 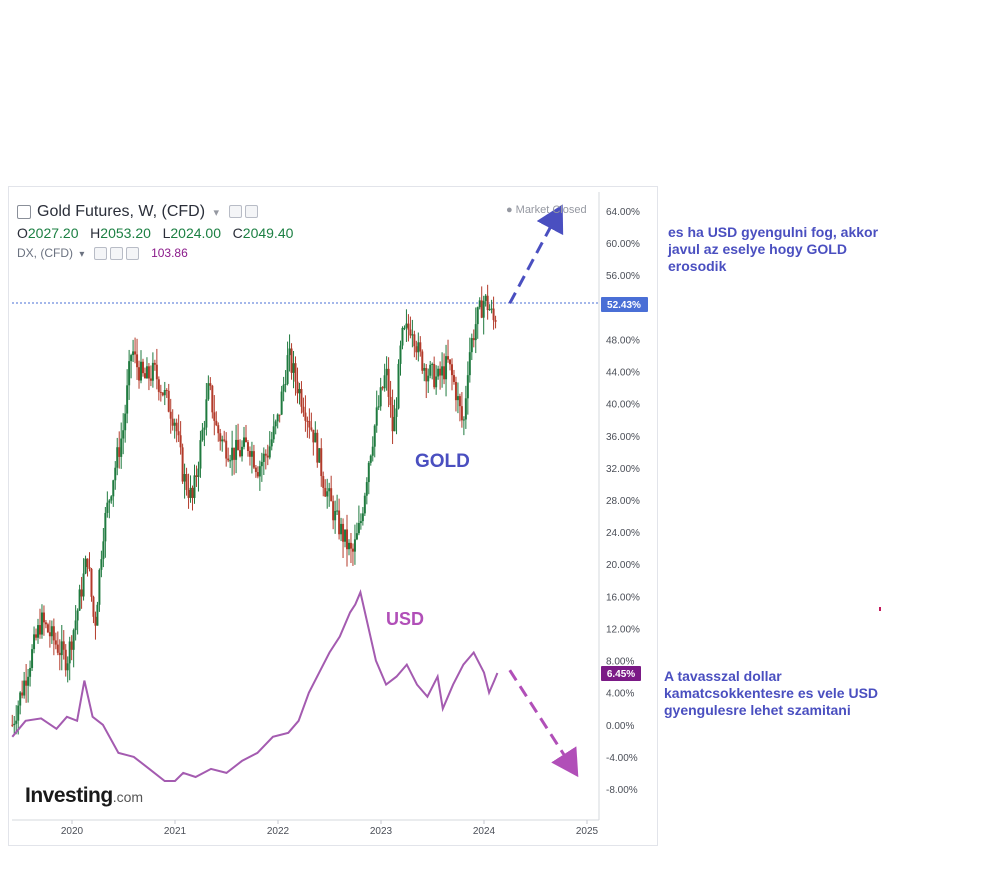 I want to click on y-tick-label: -4.00%, so click(x=622, y=758).